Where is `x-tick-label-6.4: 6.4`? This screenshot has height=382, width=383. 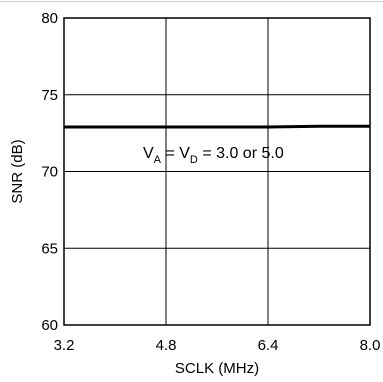
x-tick-label-6.4: 6.4 is located at coordinates (268, 345).